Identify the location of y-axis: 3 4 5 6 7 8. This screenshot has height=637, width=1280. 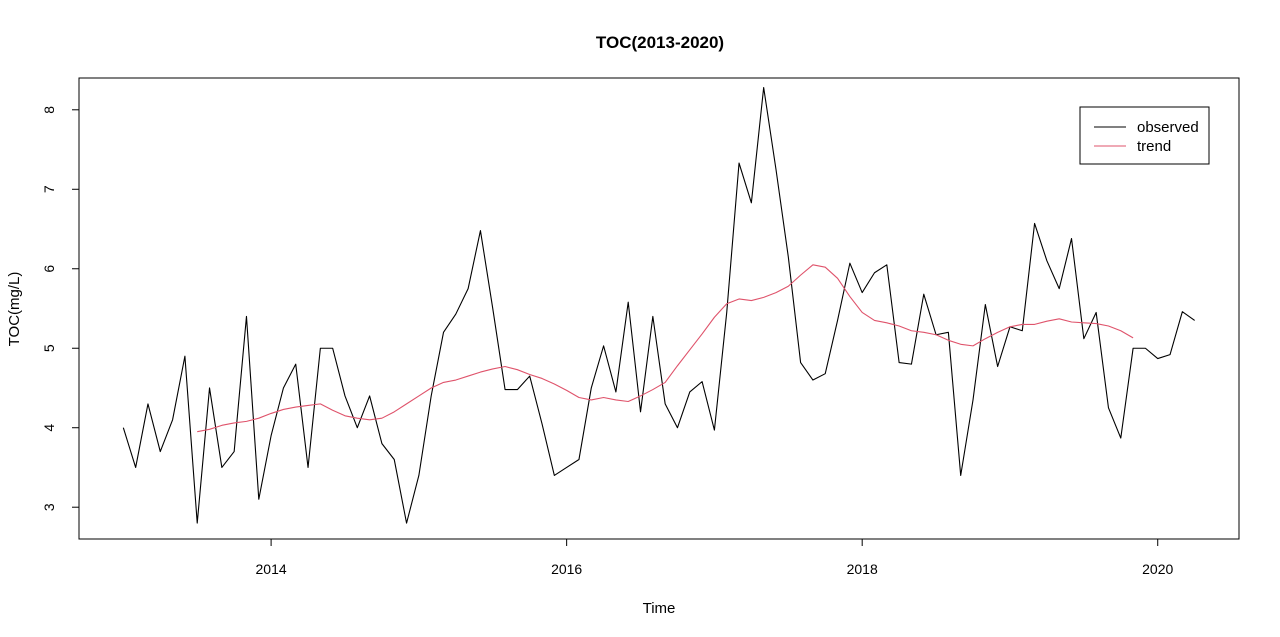
(60, 308).